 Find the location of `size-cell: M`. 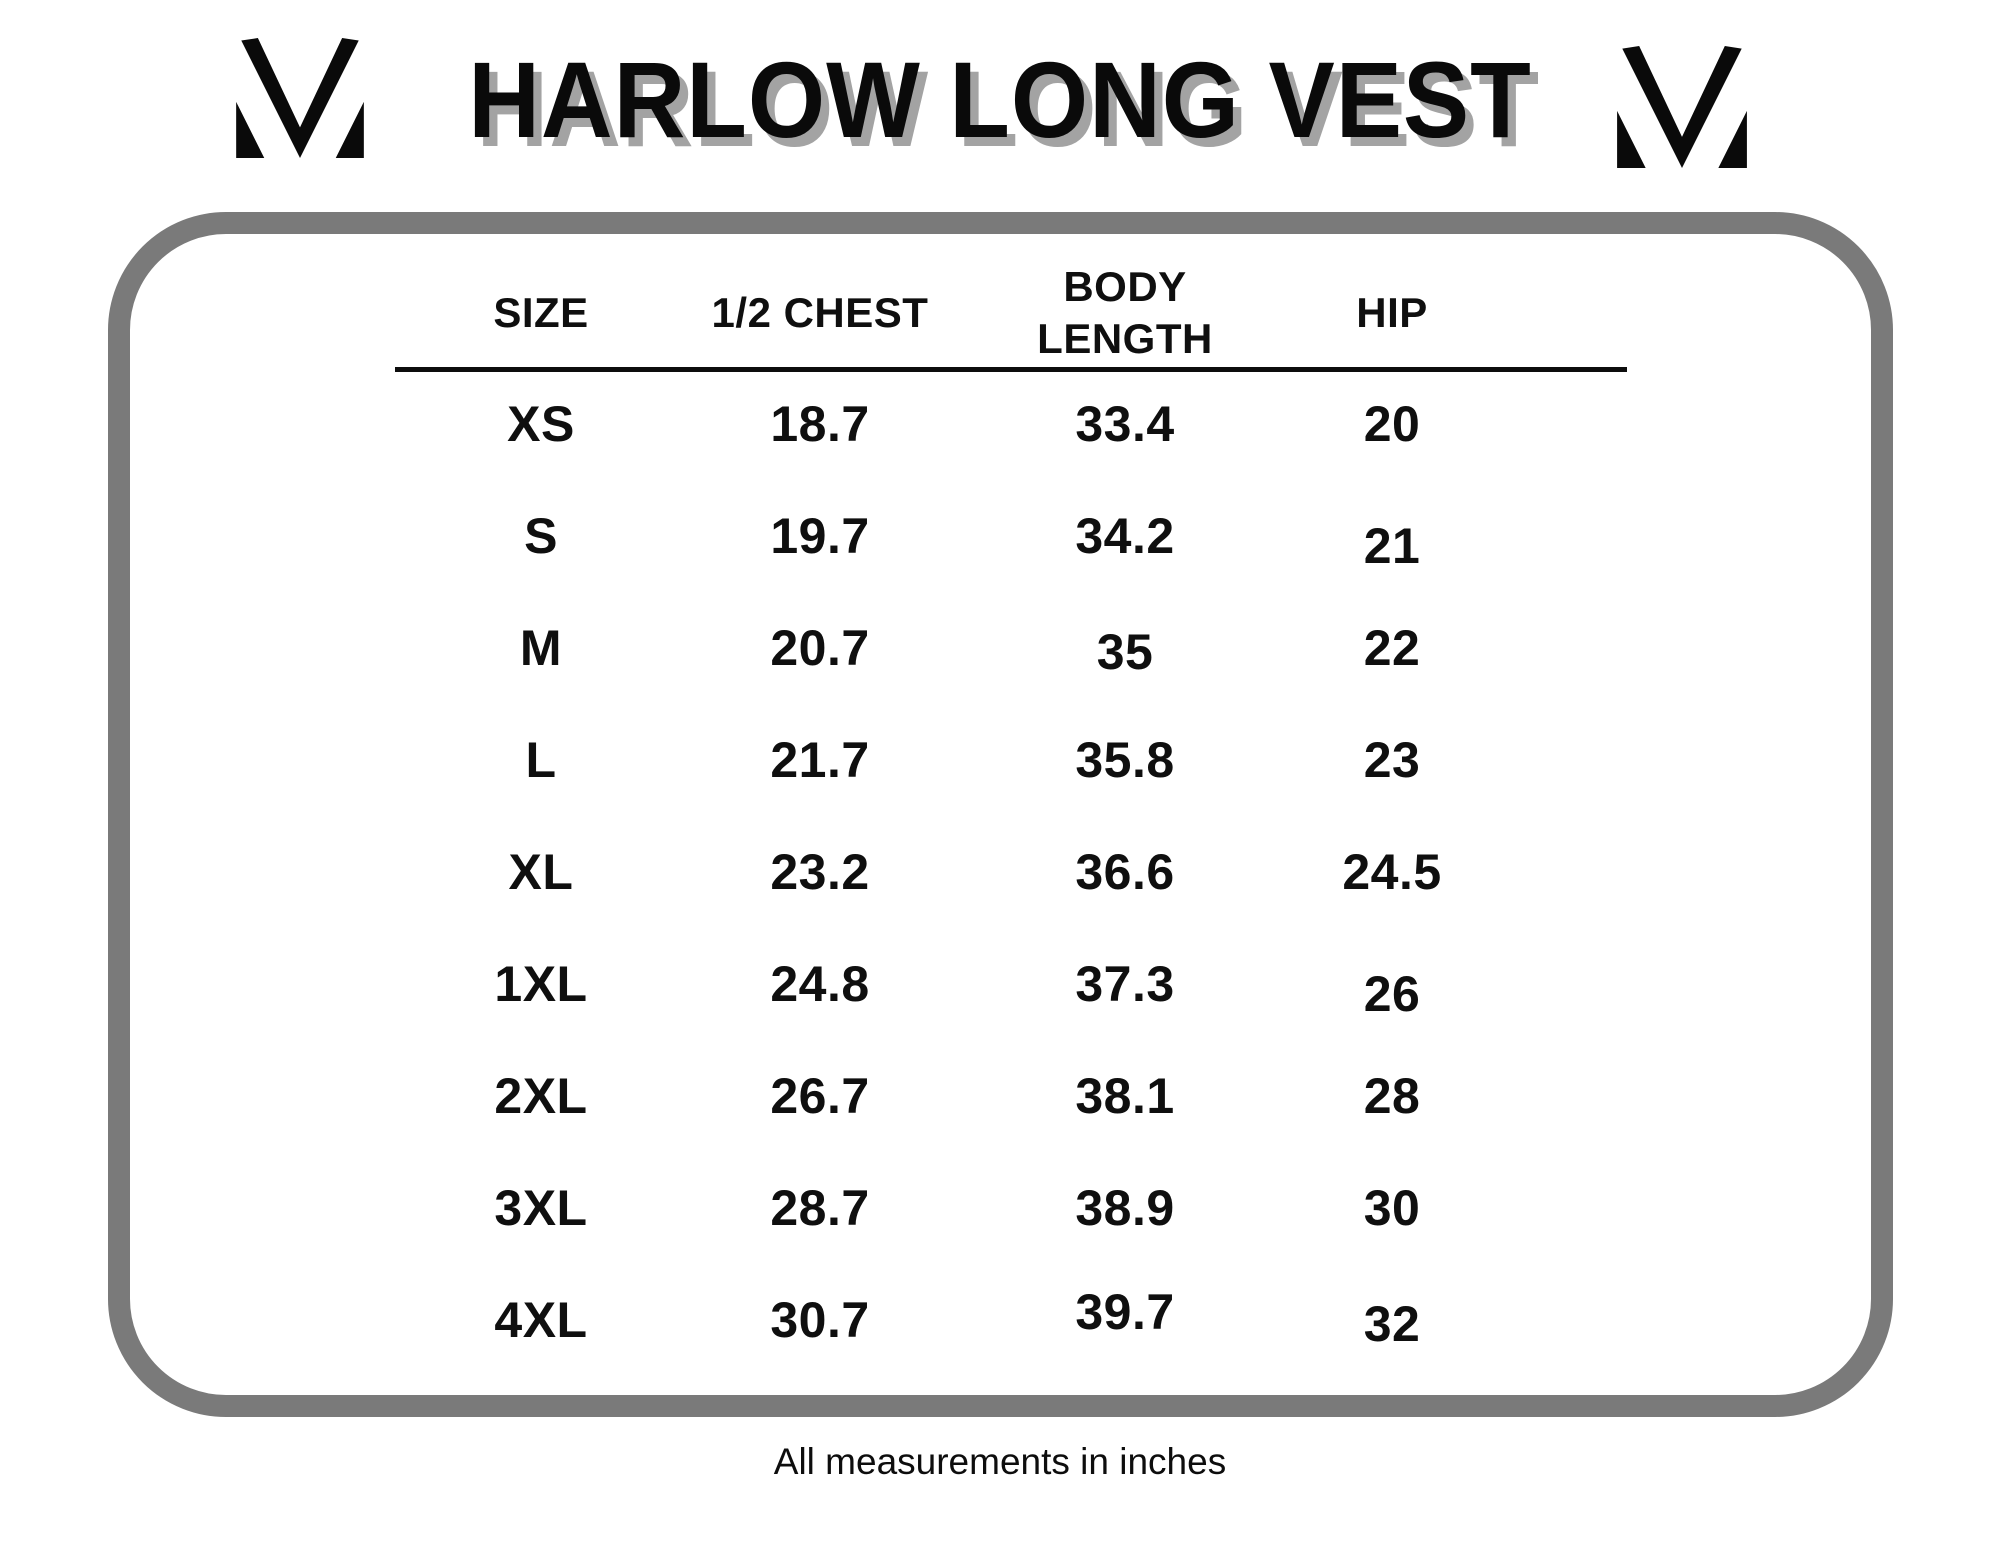

size-cell: M is located at coordinates (541, 648).